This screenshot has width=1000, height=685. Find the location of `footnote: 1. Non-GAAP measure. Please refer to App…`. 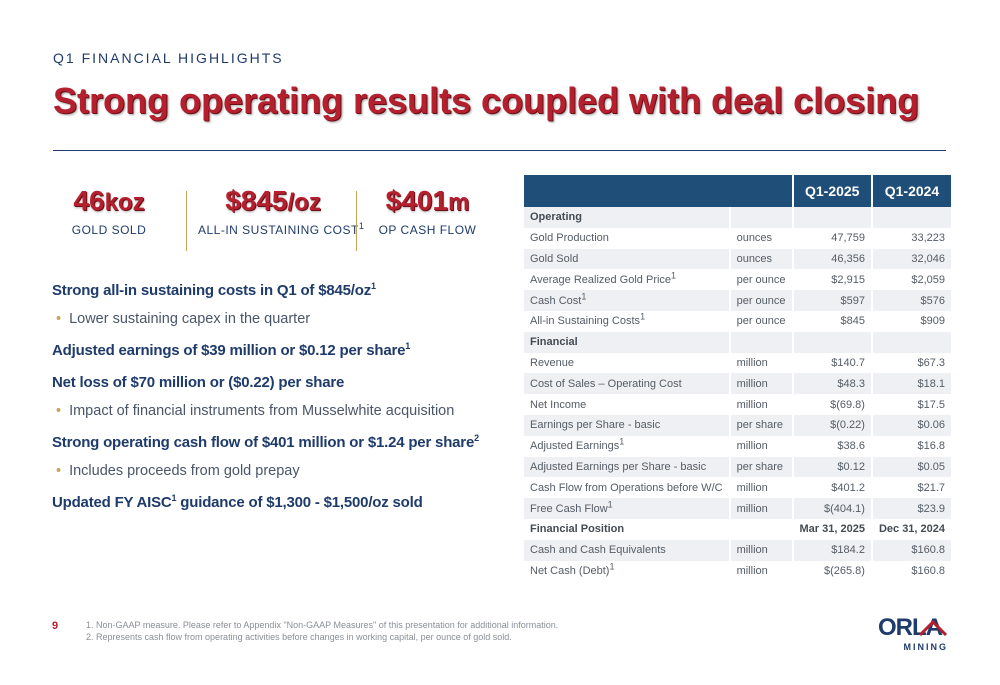

footnote: 1. Non-GAAP measure. Please refer to App… is located at coordinates (322, 625).